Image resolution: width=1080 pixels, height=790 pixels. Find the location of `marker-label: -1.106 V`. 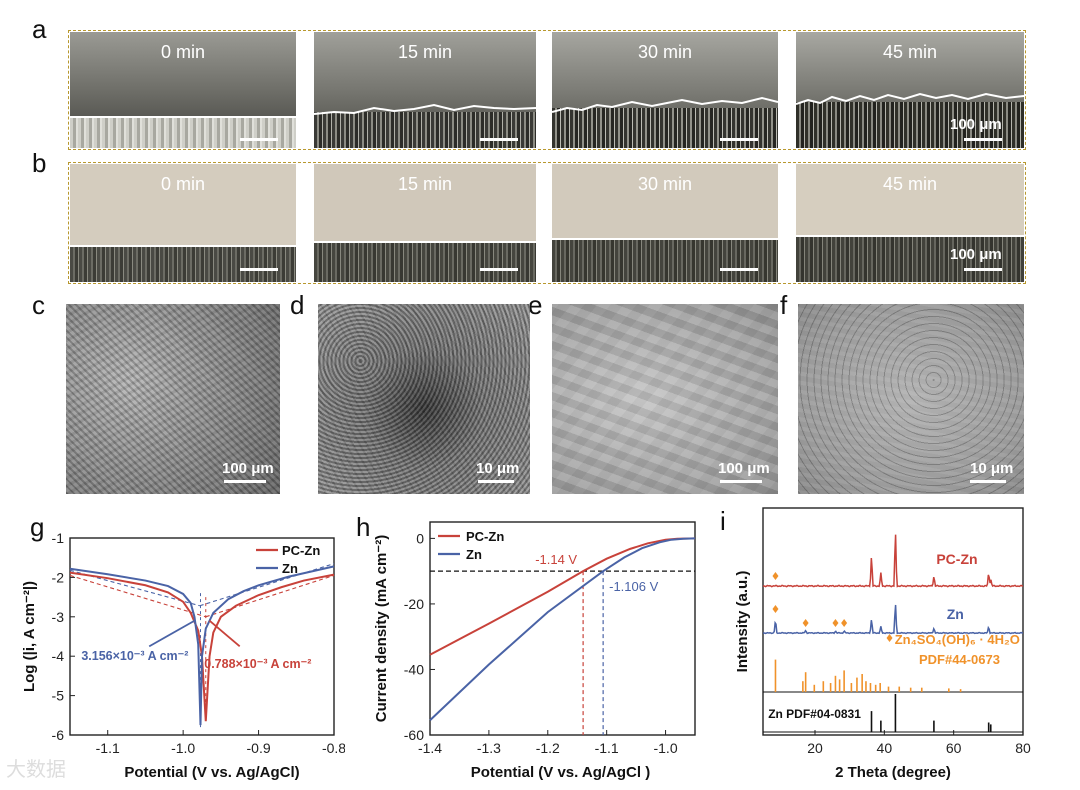

marker-label: -1.106 V is located at coordinates (633, 586).